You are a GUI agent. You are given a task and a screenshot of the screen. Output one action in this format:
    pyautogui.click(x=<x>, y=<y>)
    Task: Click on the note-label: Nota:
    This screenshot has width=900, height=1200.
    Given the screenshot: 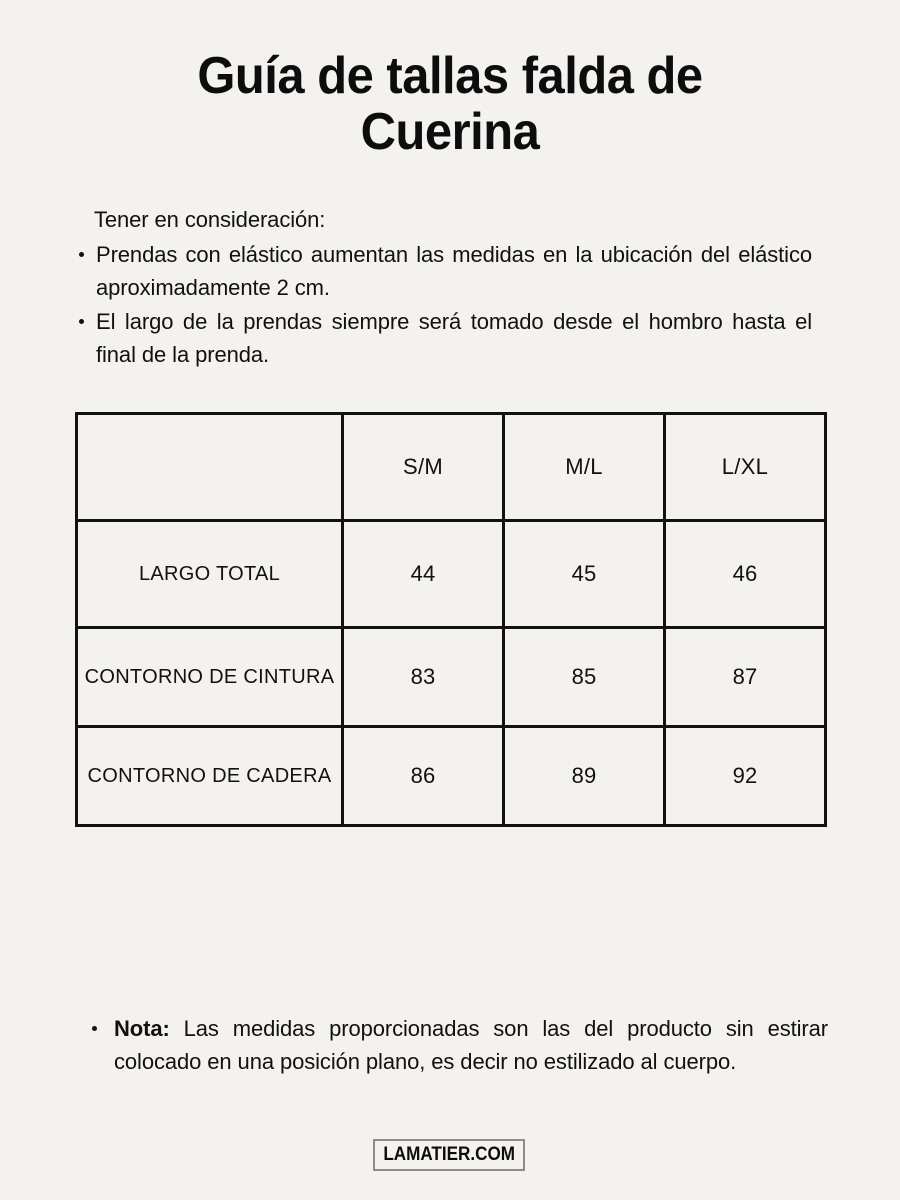 What is the action you would take?
    pyautogui.click(x=142, y=1028)
    